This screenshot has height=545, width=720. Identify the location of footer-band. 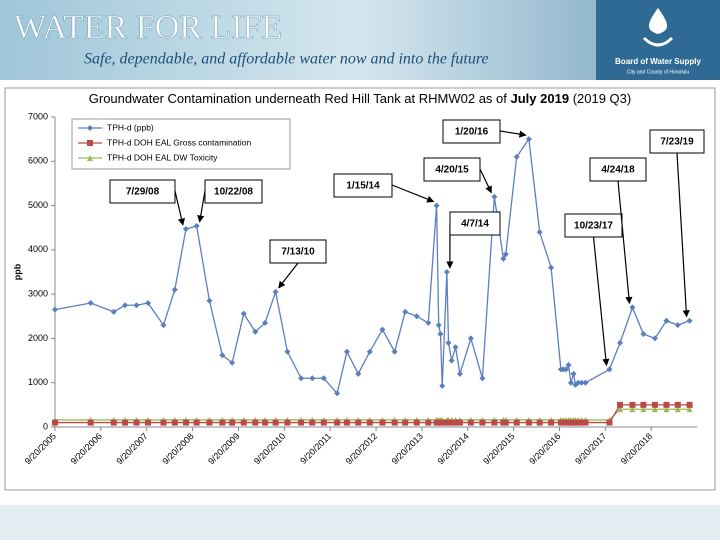
(360, 522).